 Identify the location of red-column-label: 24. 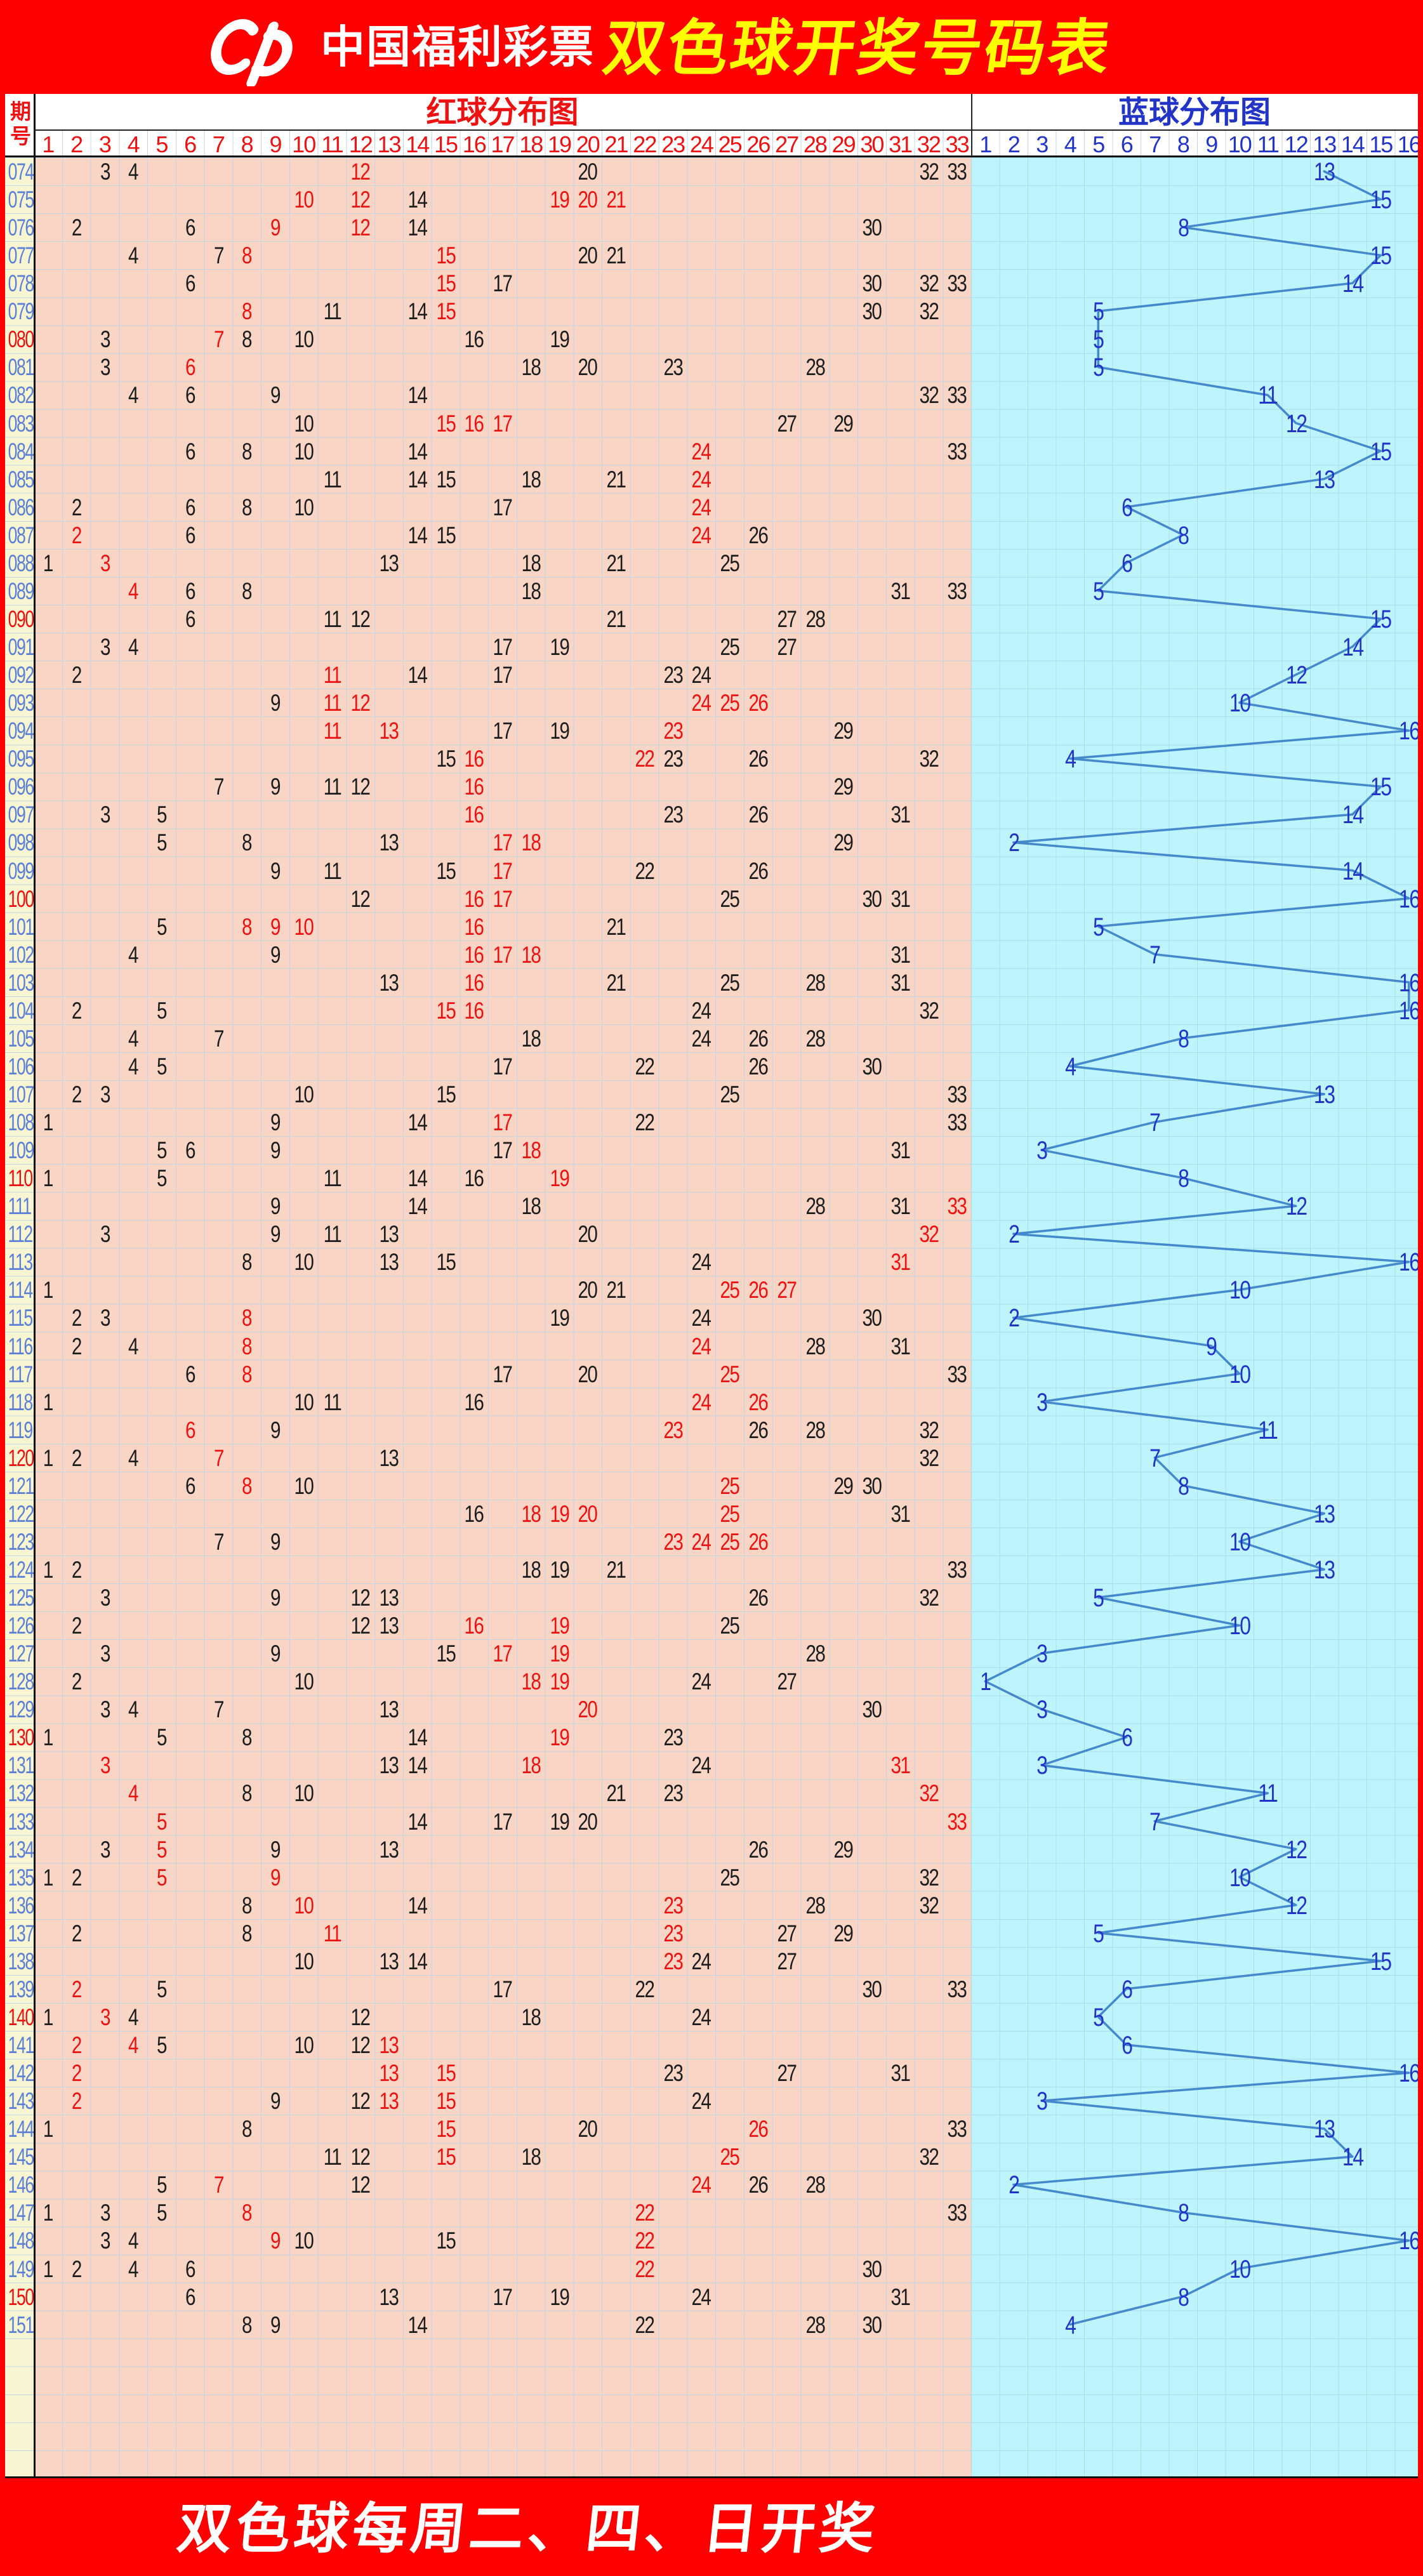
(702, 144).